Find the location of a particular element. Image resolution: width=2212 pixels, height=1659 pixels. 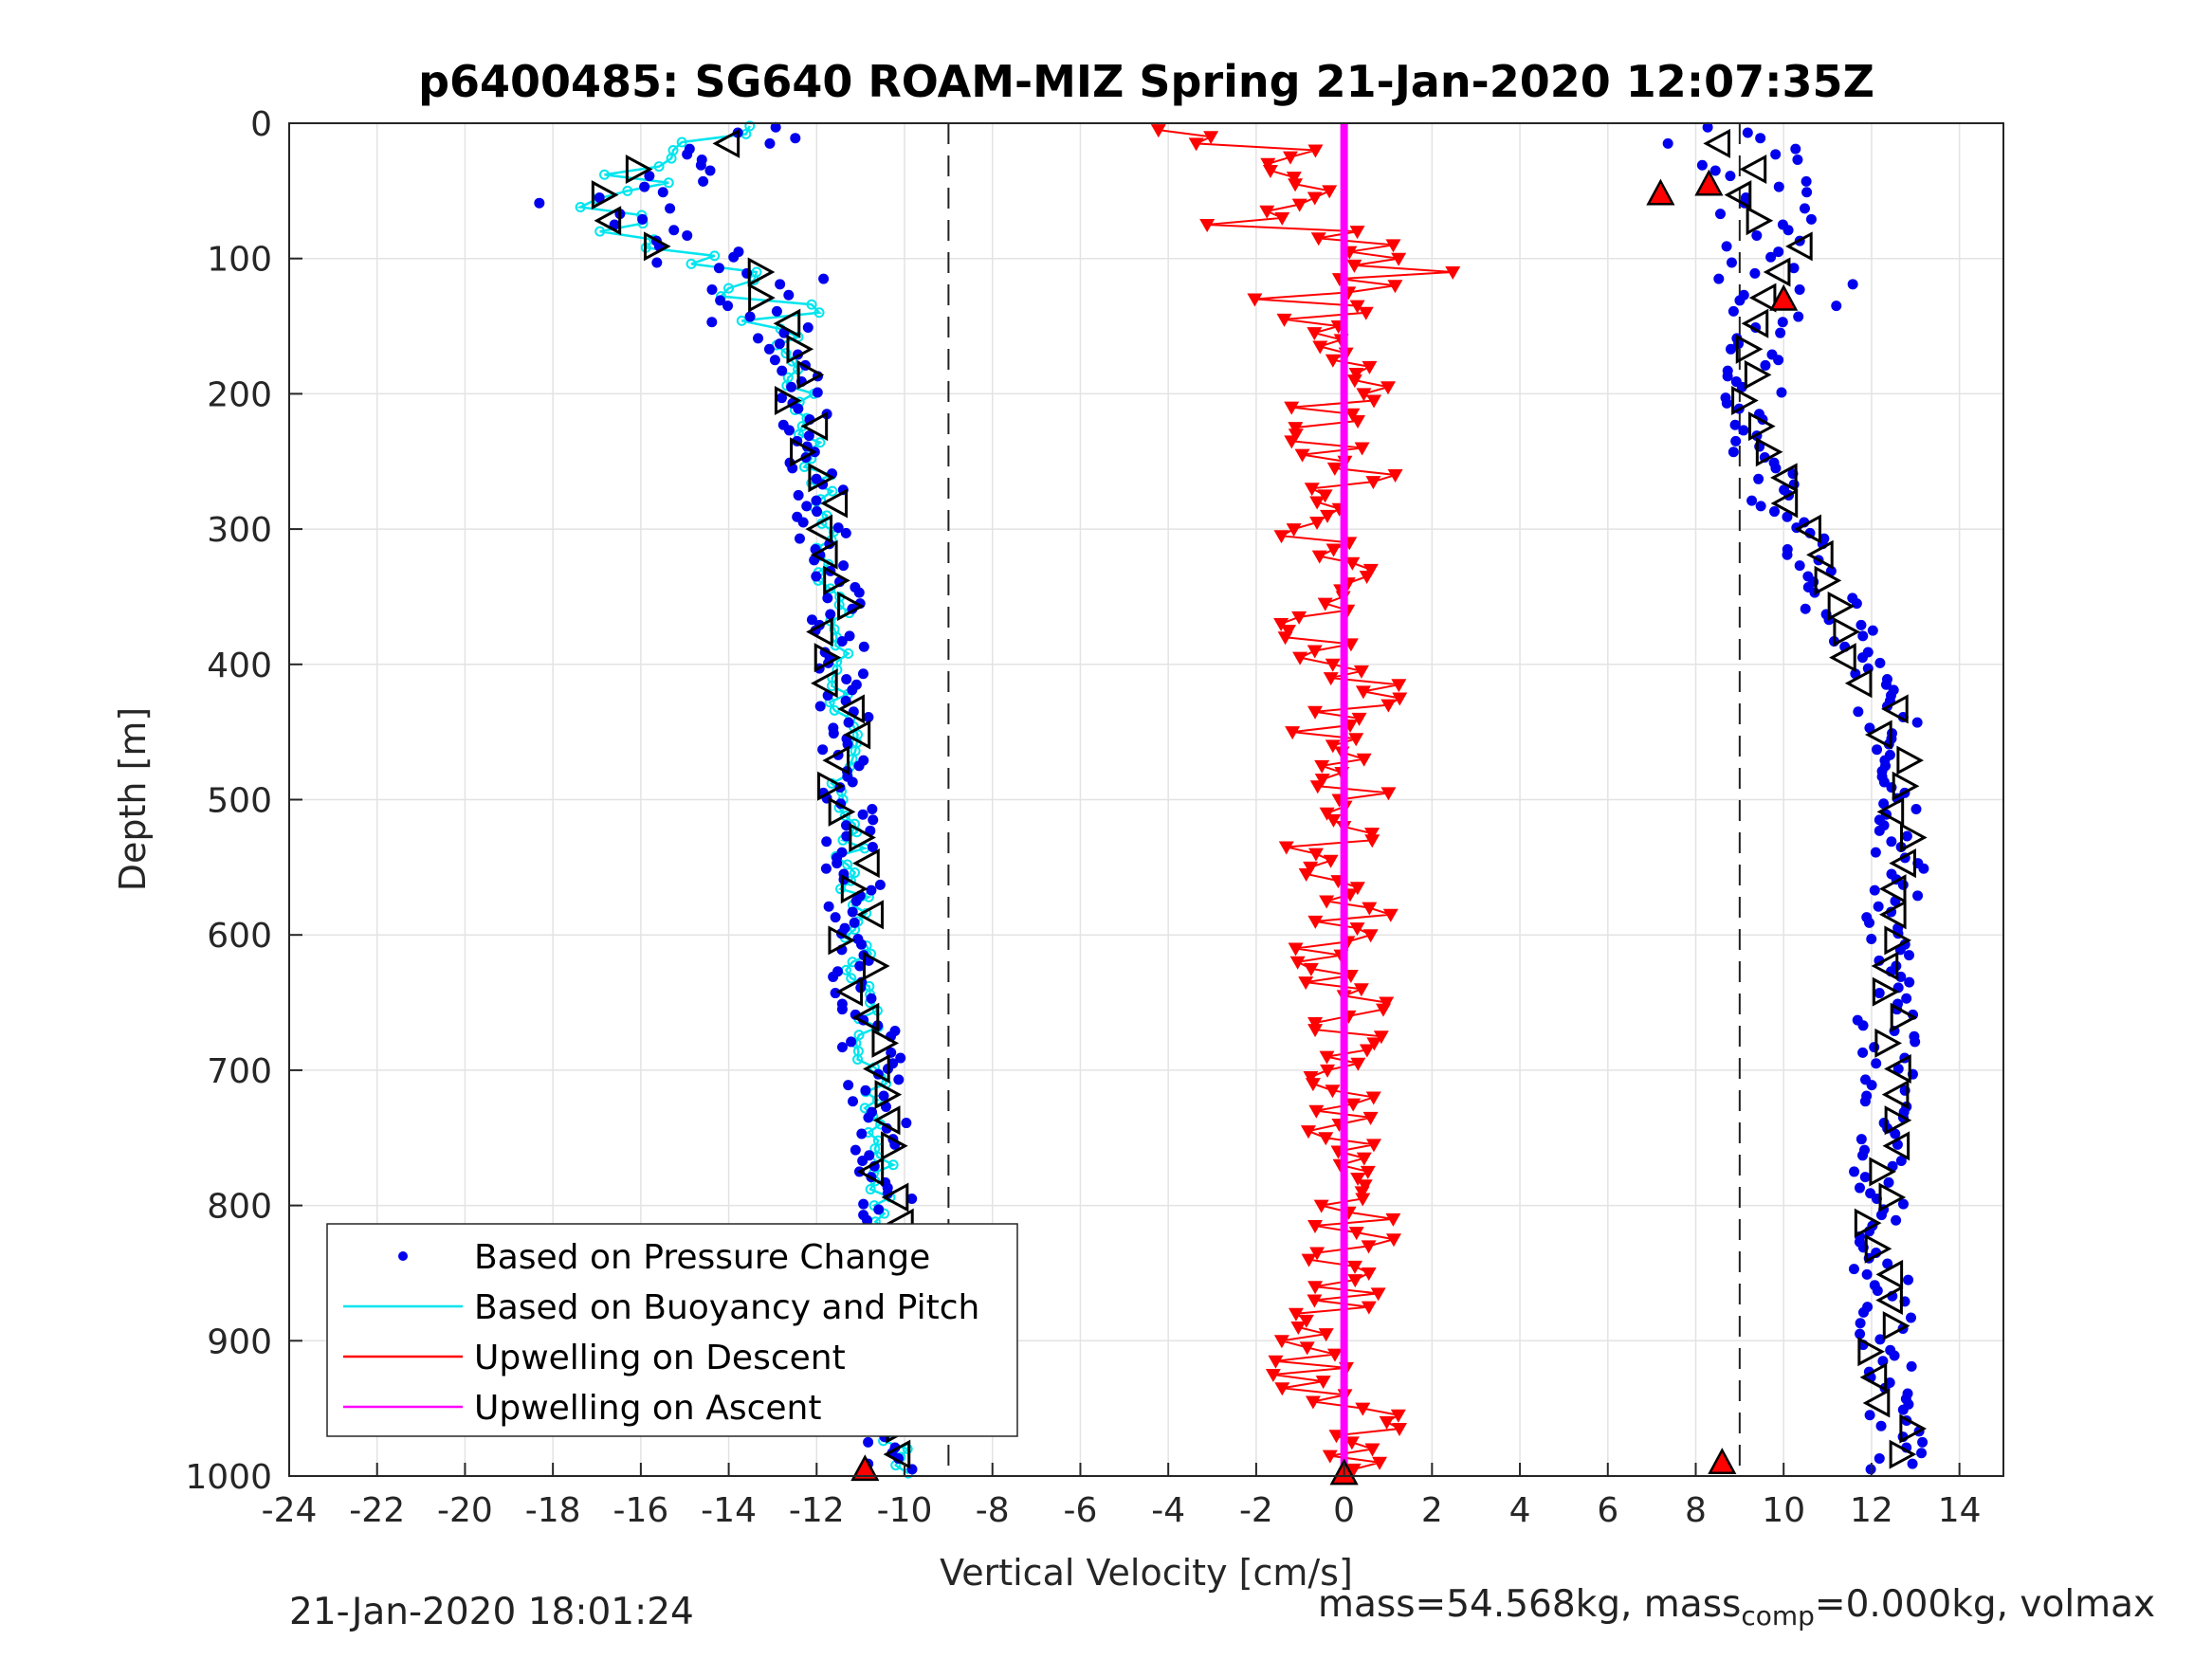

x-tick-label: -12 is located at coordinates (817, 1510).